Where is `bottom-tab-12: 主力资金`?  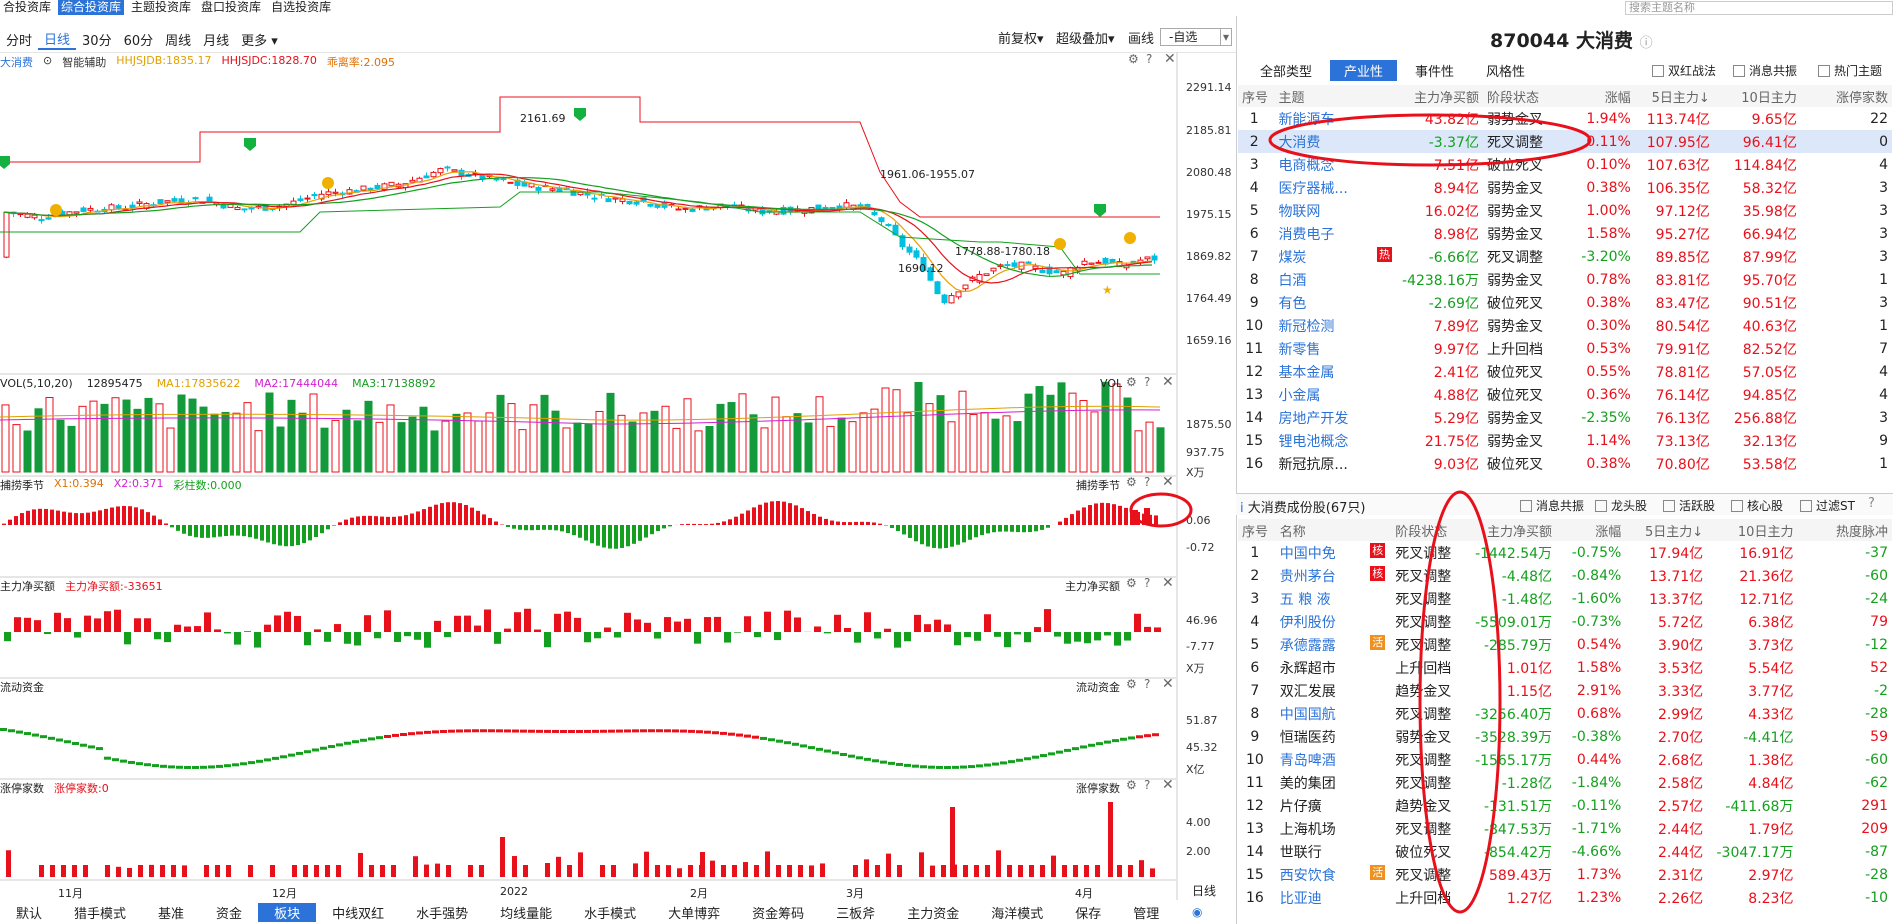 bottom-tab-12: 主力资金 is located at coordinates (933, 914).